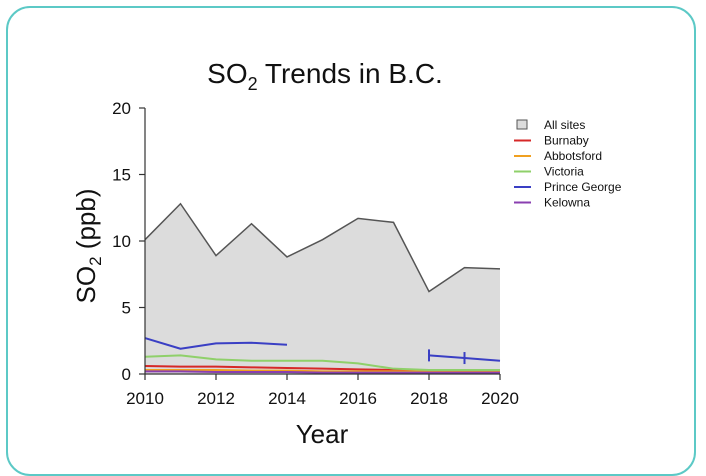 This screenshot has height=476, width=706. Describe the element at coordinates (126, 308) in the screenshot. I see `y-tick-label-5: 5` at that location.